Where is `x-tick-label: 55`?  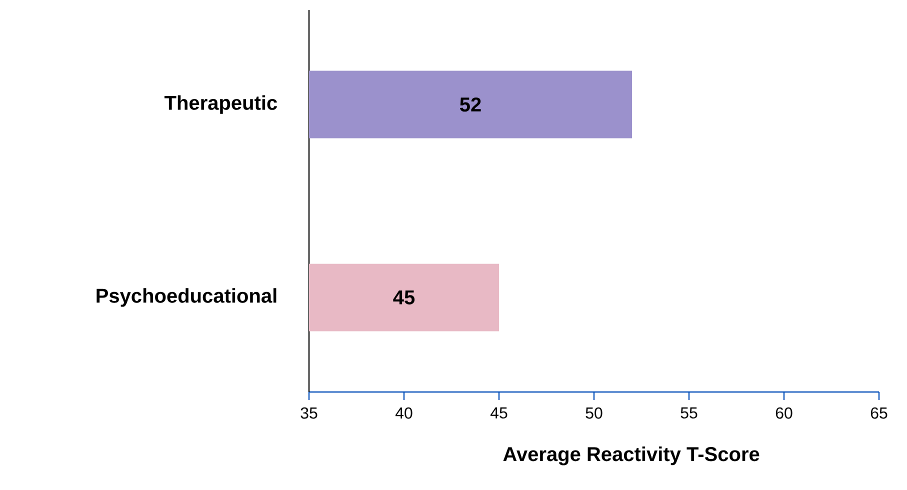 x-tick-label: 55 is located at coordinates (689, 413).